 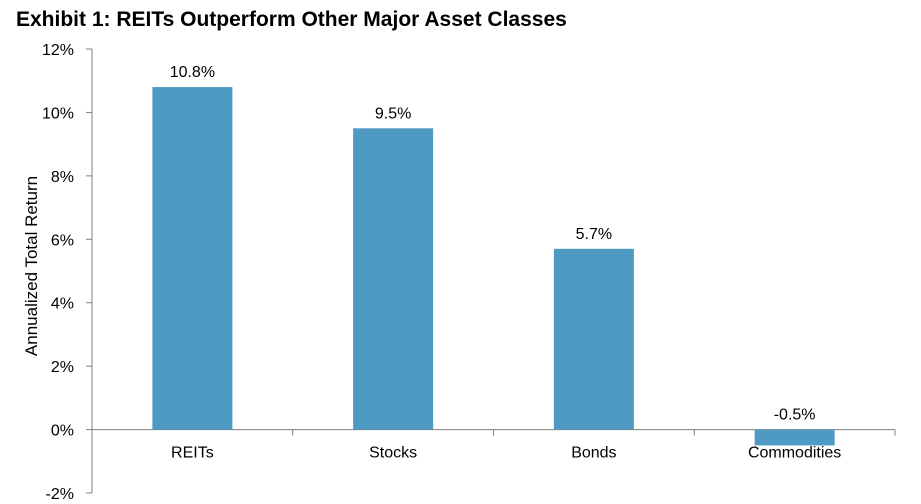 What do you see at coordinates (393, 113) in the screenshot?
I see `data-label: 9.5%` at bounding box center [393, 113].